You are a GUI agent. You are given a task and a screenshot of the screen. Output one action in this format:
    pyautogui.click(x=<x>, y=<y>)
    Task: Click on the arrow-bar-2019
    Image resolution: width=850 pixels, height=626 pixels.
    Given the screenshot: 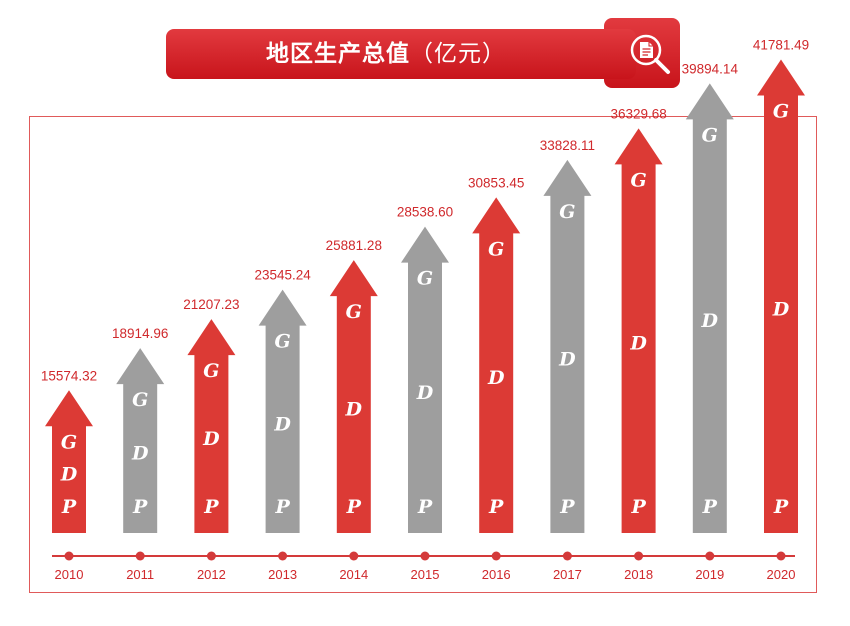 What is the action you would take?
    pyautogui.click(x=709, y=308)
    